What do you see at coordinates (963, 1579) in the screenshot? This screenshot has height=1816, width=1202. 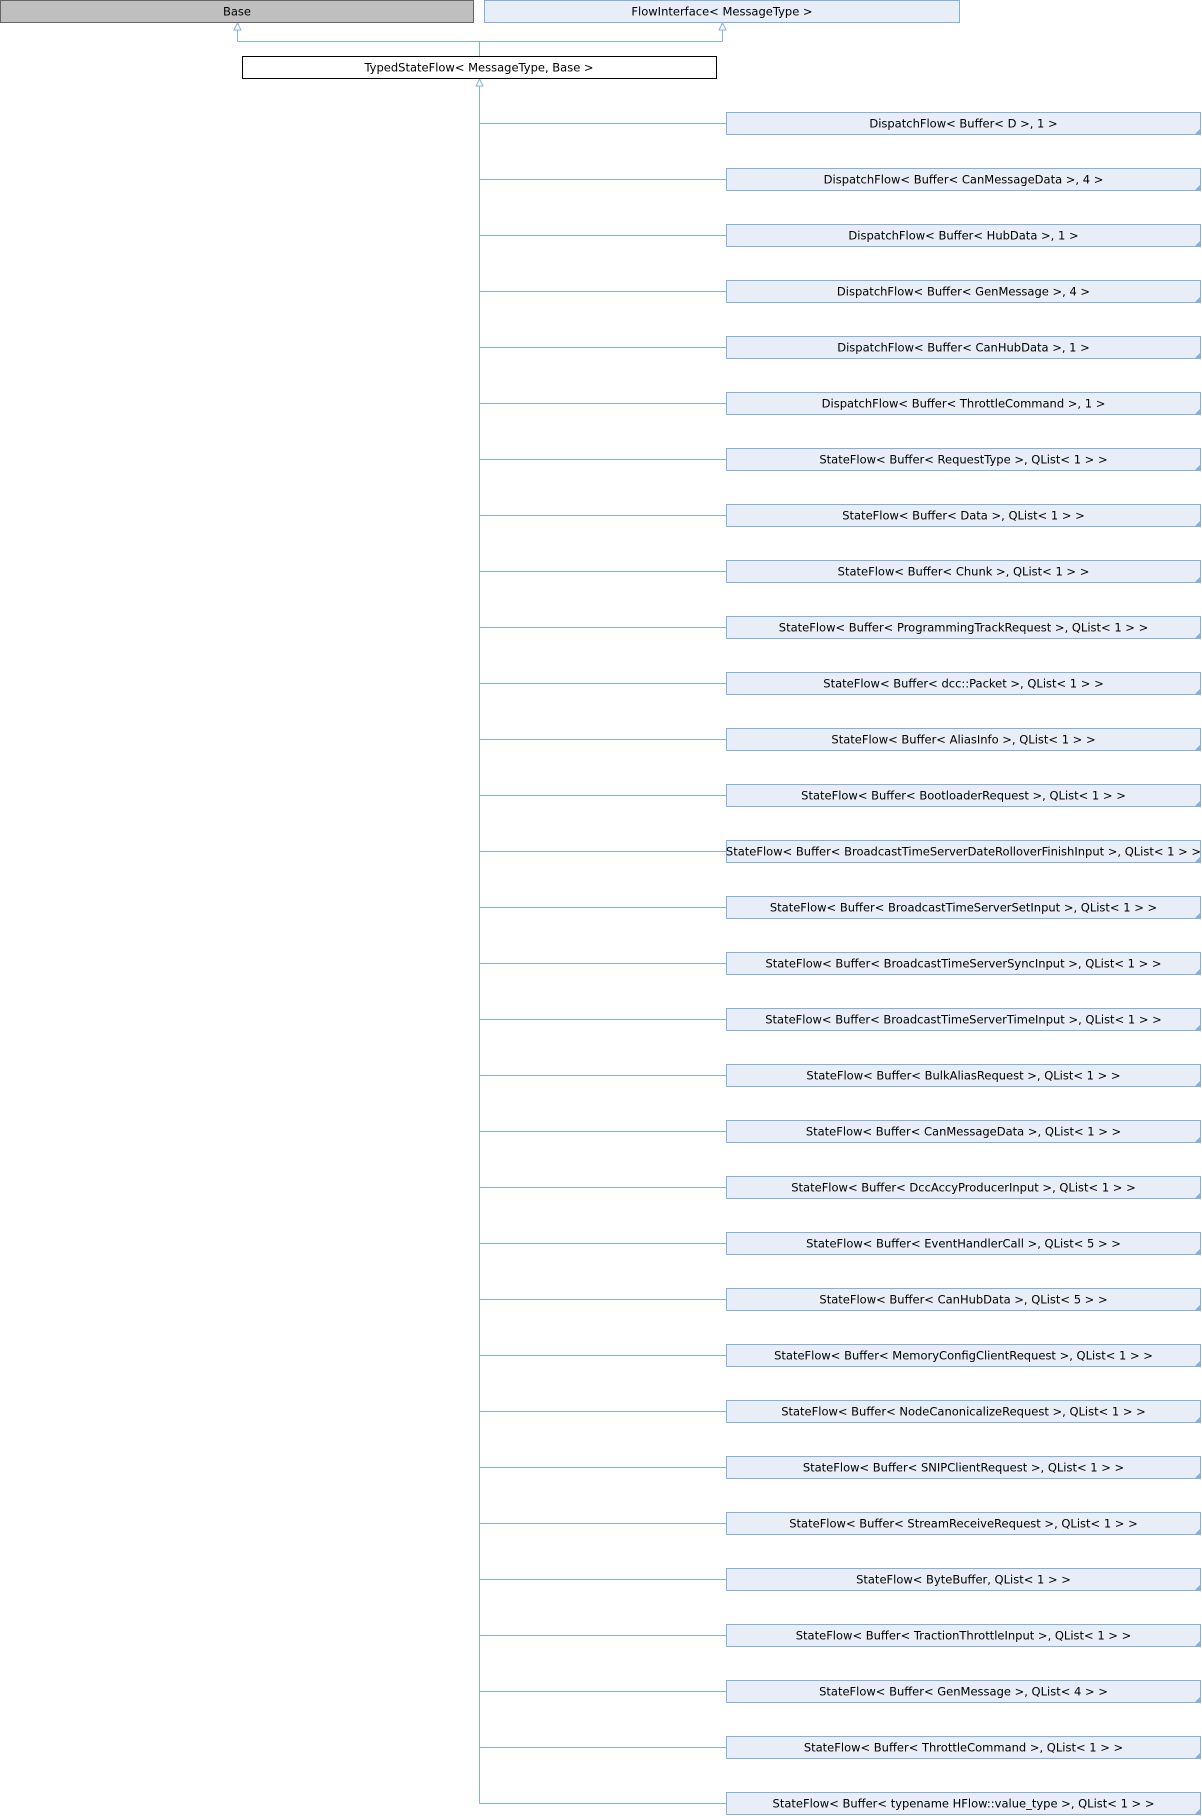 I see `derived-class-node: StateFlow< ByteBuffer, QList< 1 > >` at bounding box center [963, 1579].